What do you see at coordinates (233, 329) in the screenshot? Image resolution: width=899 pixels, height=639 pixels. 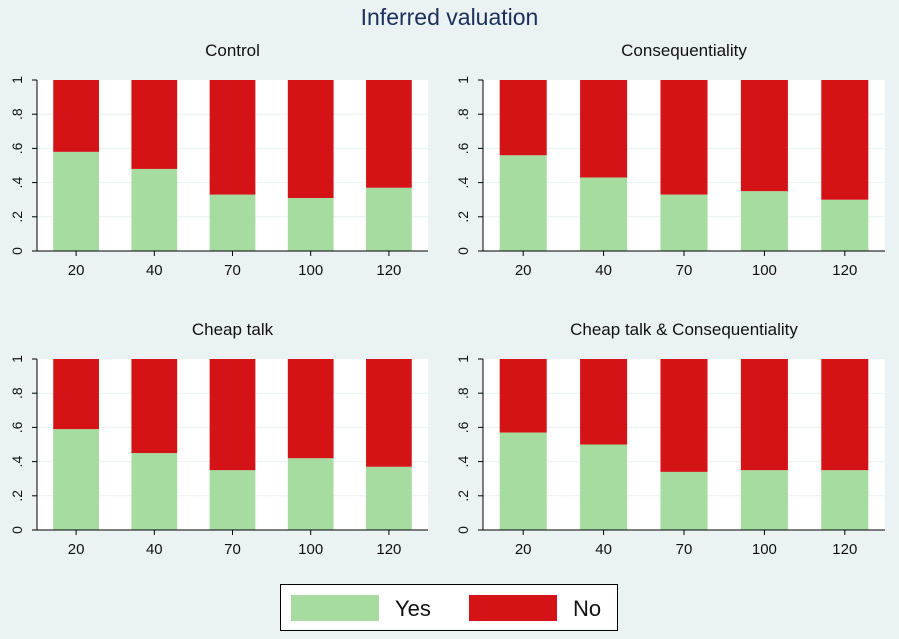 I see `panel-title: Cheap talk` at bounding box center [233, 329].